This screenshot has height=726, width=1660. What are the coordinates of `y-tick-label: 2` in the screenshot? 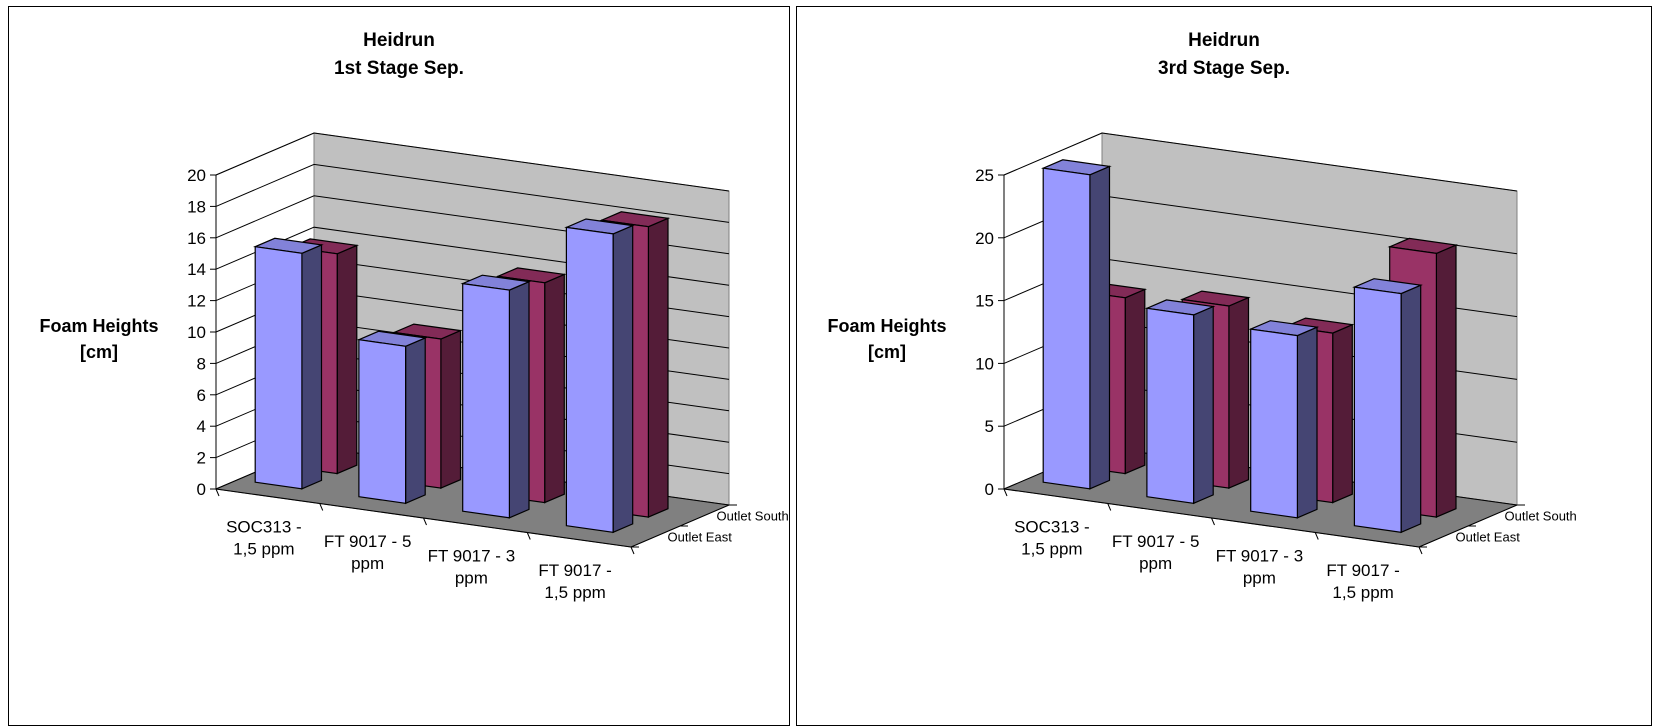 It's located at (201, 458).